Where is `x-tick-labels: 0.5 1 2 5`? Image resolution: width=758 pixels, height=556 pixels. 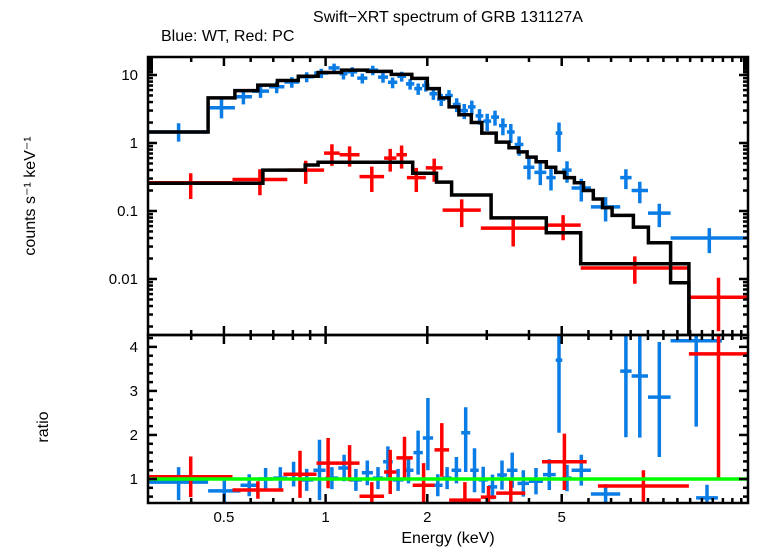 x-tick-labels: 0.5 1 2 5 is located at coordinates (389, 517).